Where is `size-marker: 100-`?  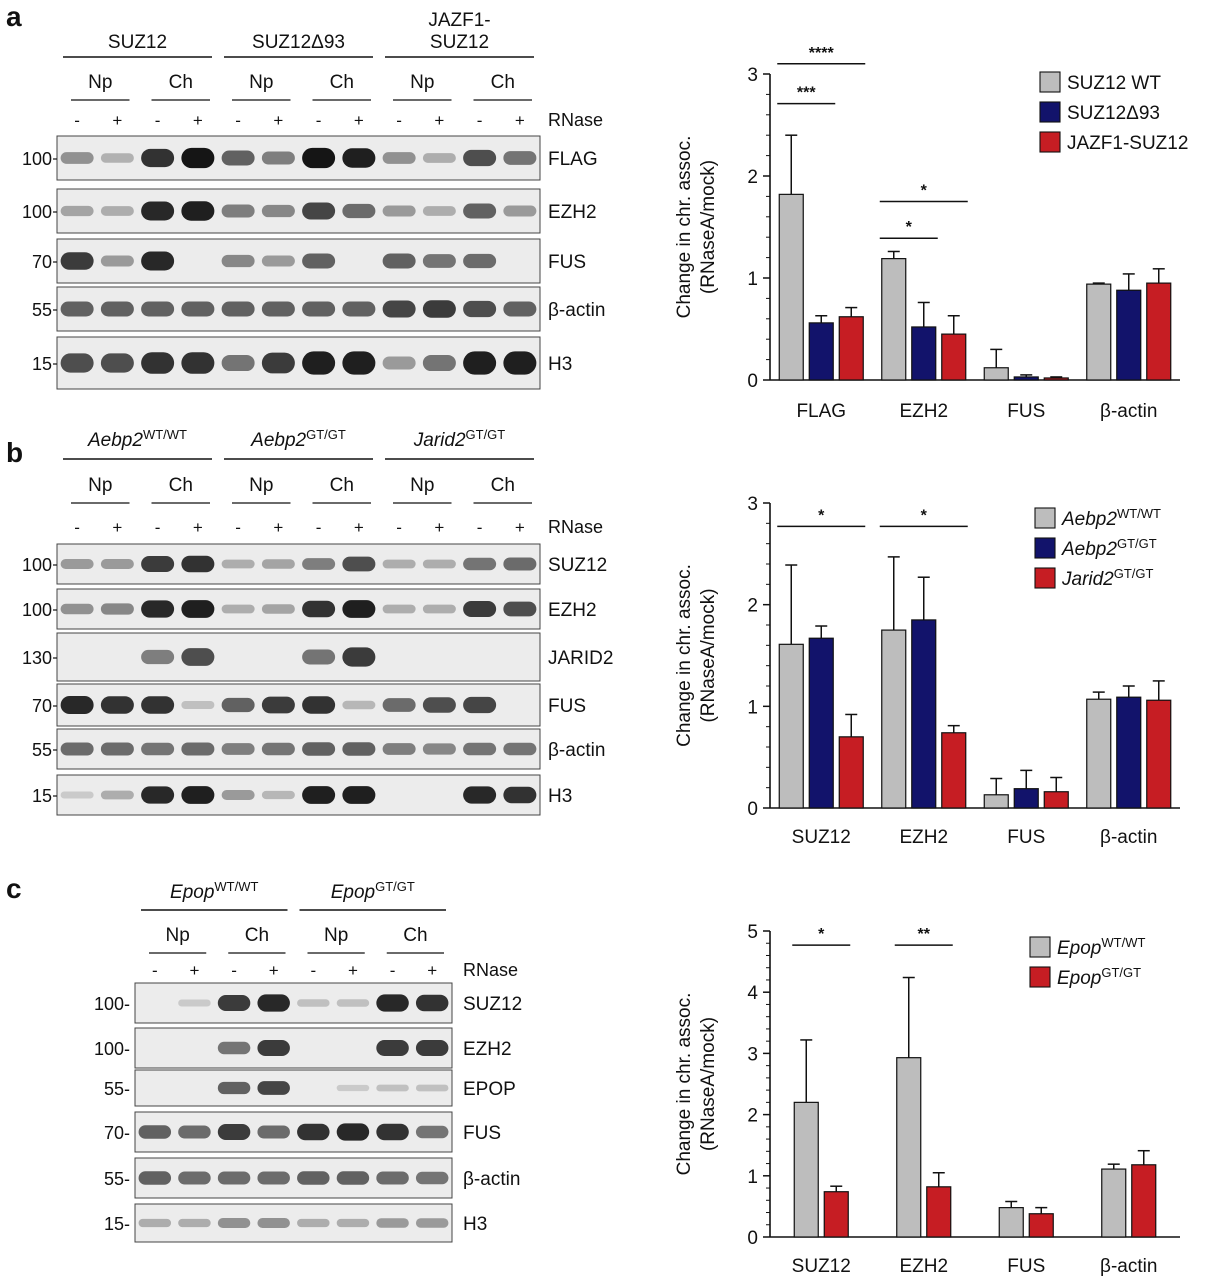
size-marker: 100- is located at coordinates (112, 1049).